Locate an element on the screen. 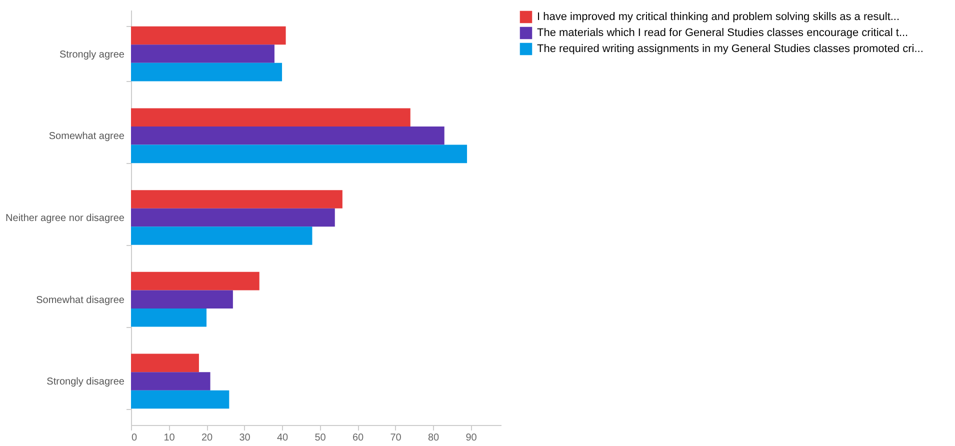  x-tick-label: 30 is located at coordinates (245, 438).